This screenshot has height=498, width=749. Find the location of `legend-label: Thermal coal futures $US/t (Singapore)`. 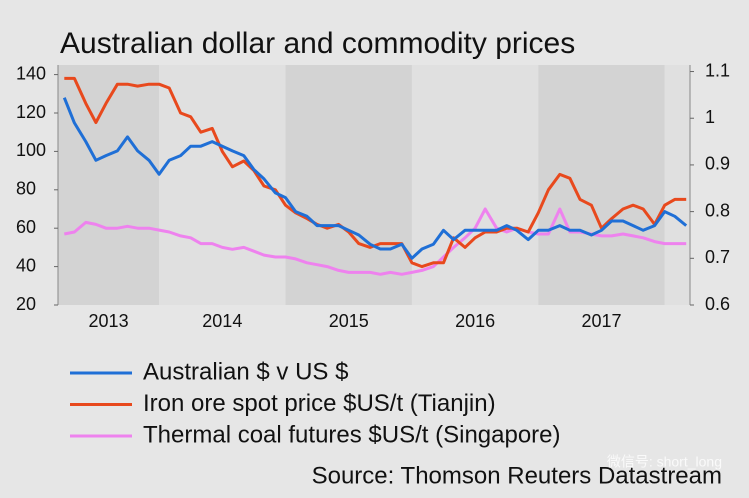

legend-label: Thermal coal futures $US/t (Singapore) is located at coordinates (352, 434).